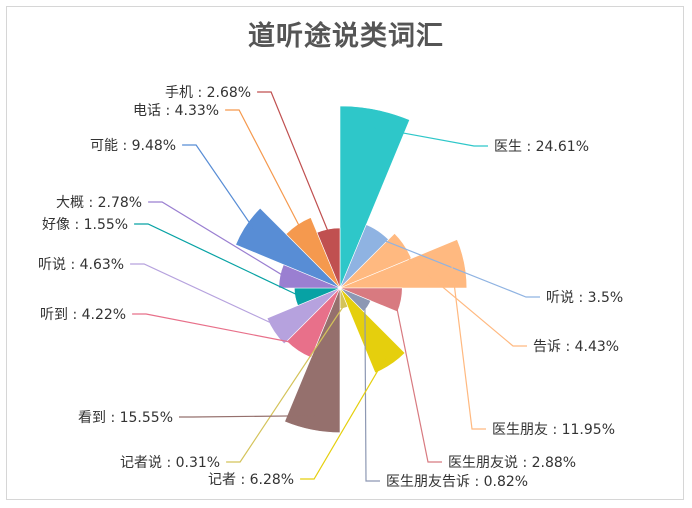  What do you see at coordinates (176, 111) in the screenshot?
I see `slice-label-15: 电话 : 4.33%` at bounding box center [176, 111].